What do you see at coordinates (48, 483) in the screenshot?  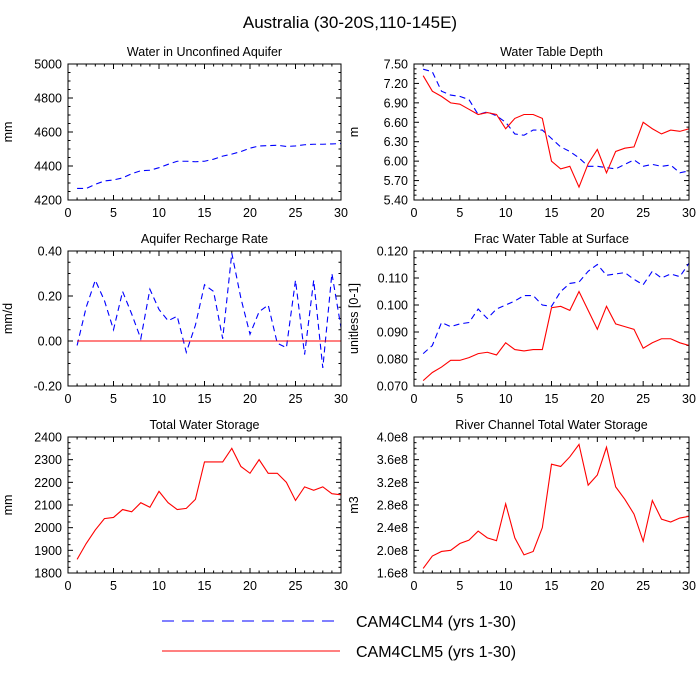 I see `y-tick-label: 2200` at bounding box center [48, 483].